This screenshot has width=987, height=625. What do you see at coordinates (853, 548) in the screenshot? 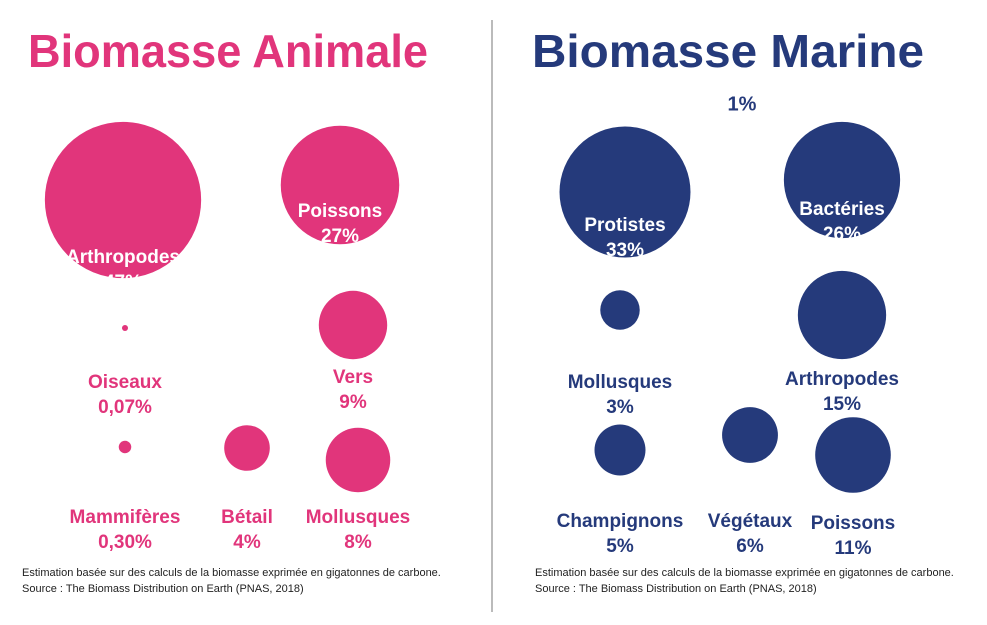
I see `value-label: 11%` at bounding box center [853, 548].